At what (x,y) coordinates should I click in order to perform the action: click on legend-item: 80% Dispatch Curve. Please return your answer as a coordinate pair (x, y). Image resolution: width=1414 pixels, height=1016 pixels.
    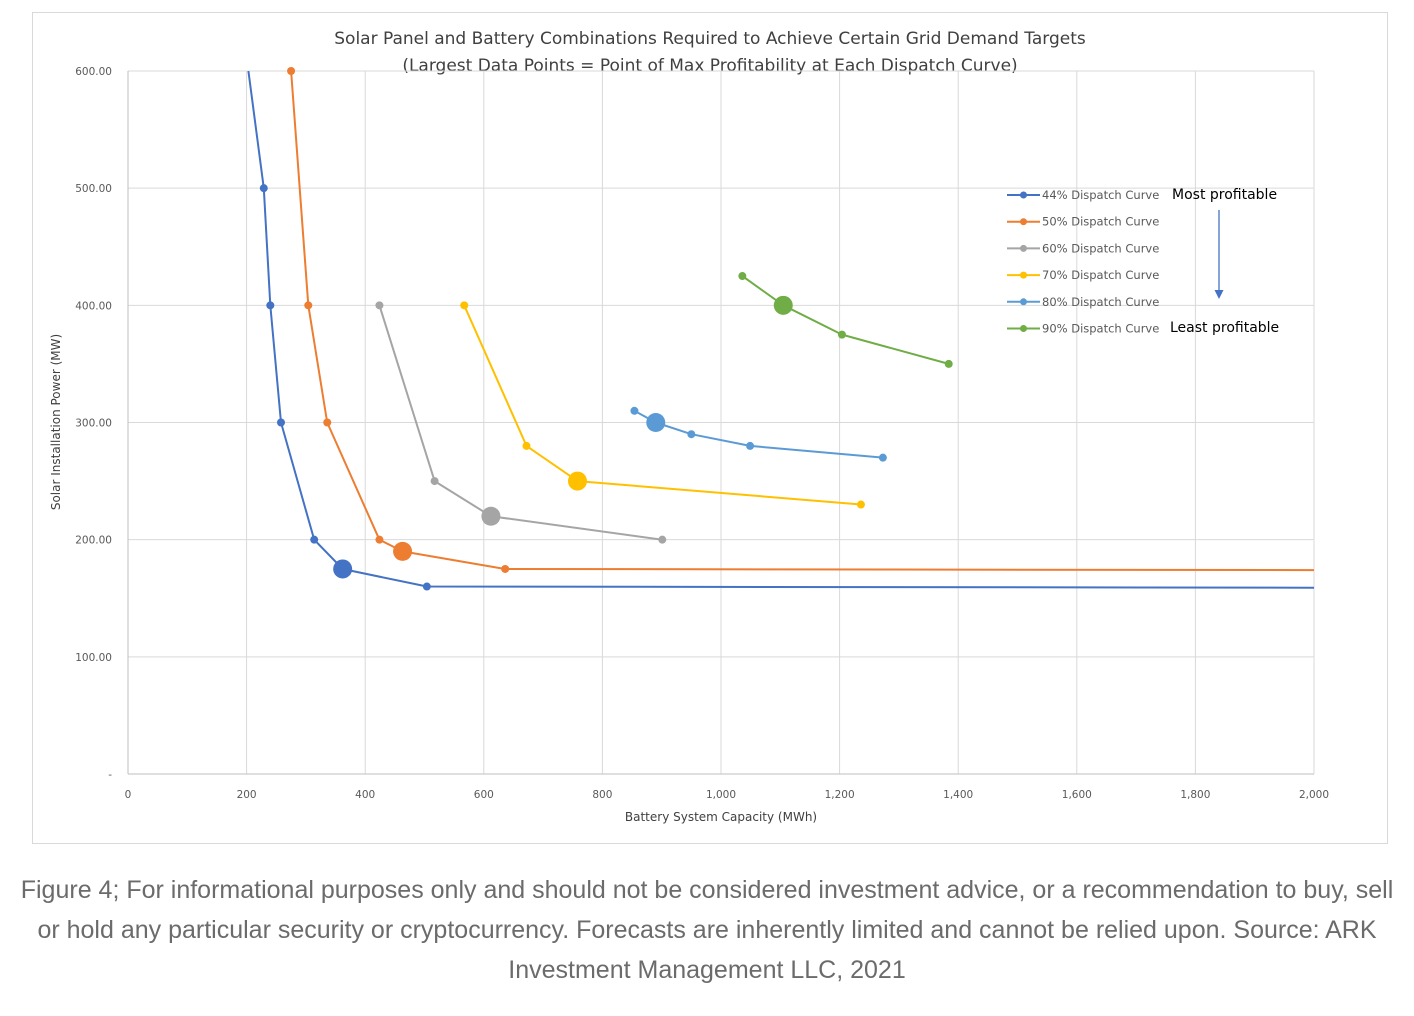
    Looking at the image, I should click on (1083, 302).